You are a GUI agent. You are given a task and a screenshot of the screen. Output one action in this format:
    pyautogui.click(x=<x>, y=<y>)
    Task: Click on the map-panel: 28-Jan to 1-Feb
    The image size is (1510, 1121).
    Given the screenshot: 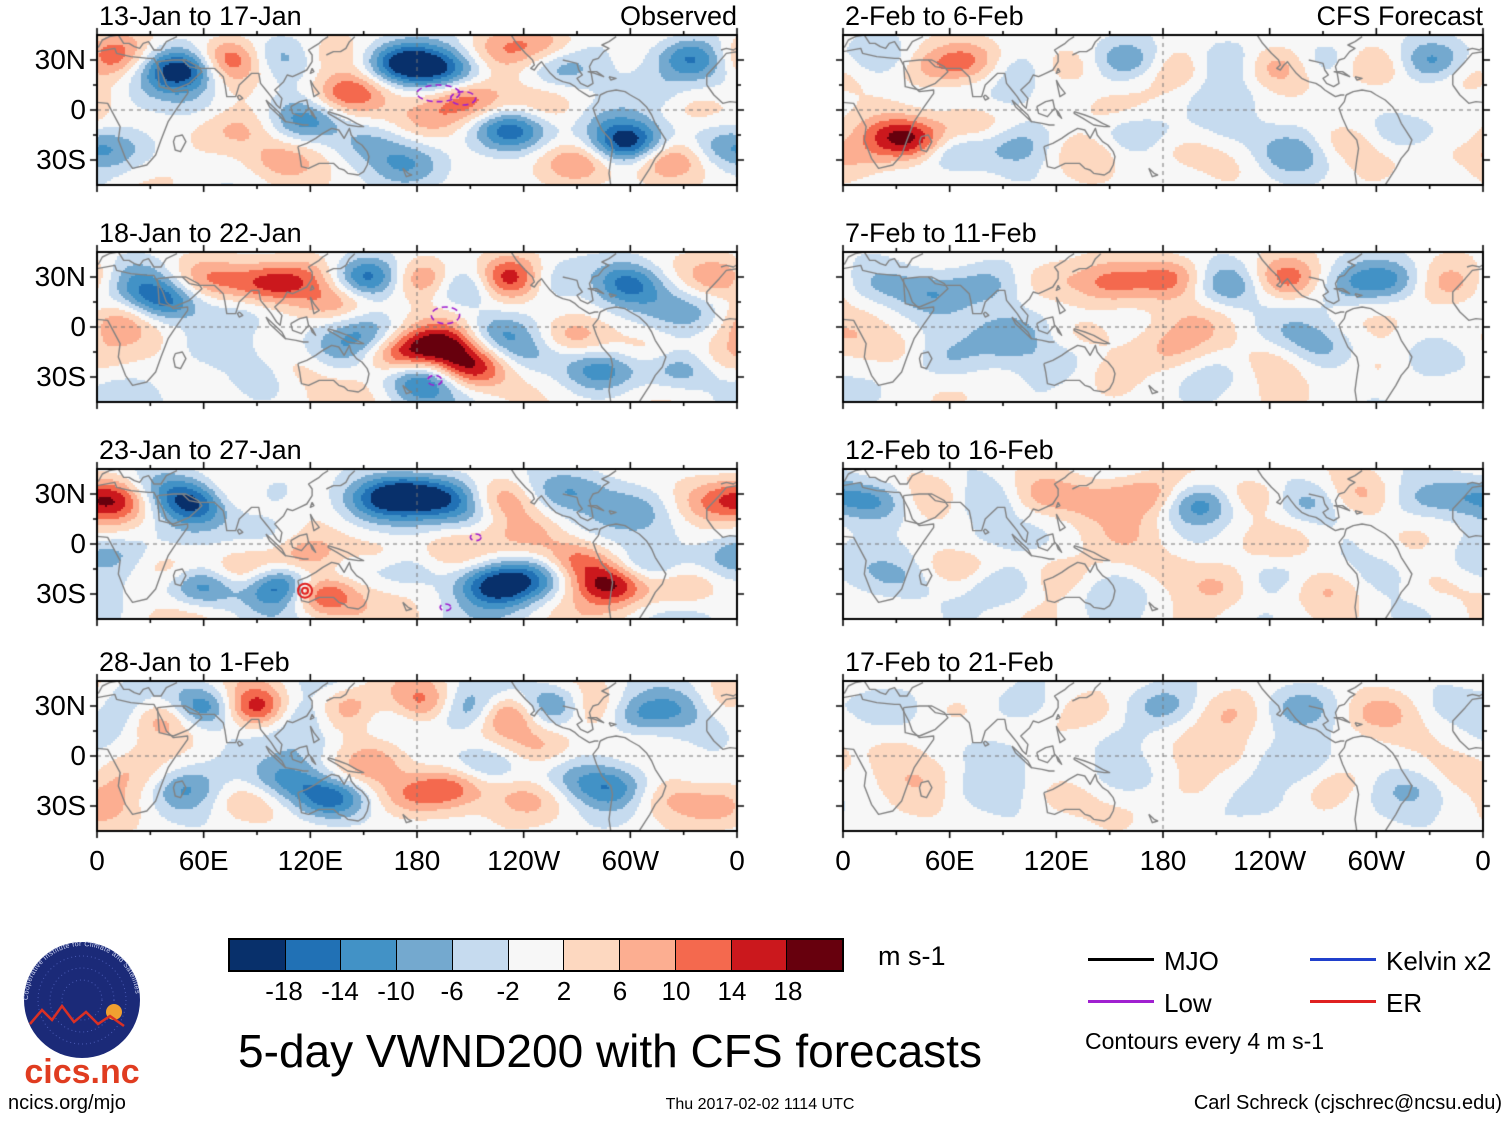 What is the action you would take?
    pyautogui.click(x=417, y=744)
    